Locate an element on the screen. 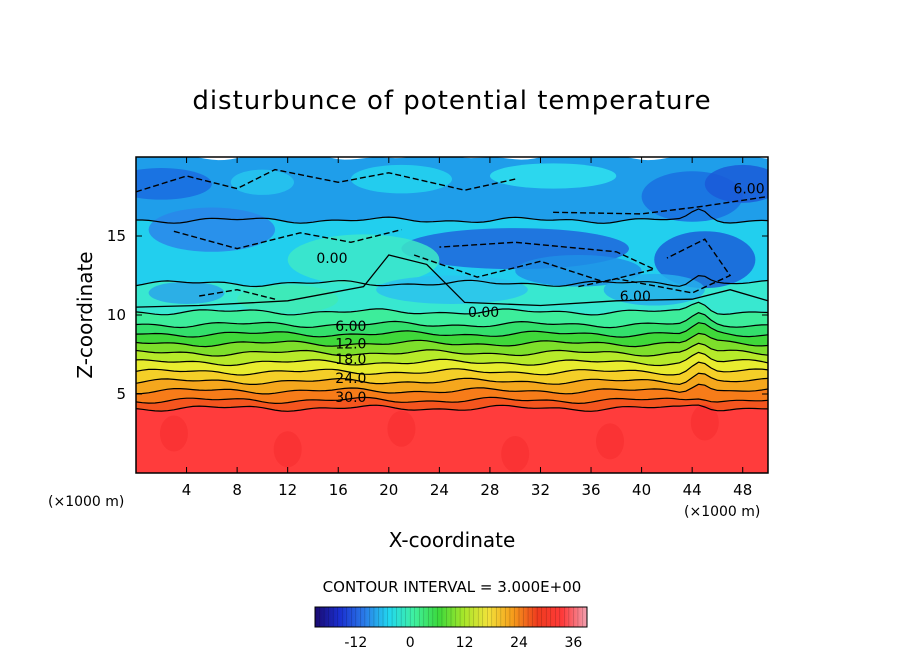 The height and width of the screenshot is (654, 904). contour-label: 24.0 is located at coordinates (350, 379).